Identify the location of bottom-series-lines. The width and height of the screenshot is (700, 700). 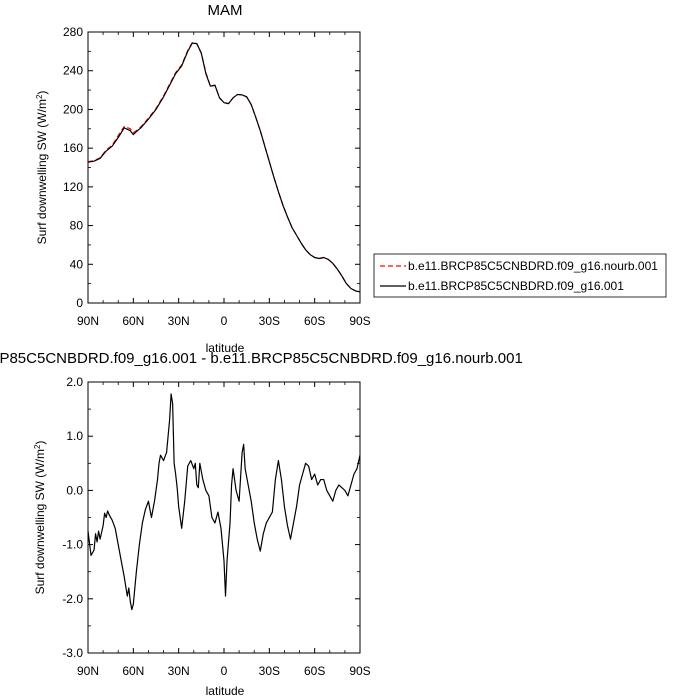
(224, 502).